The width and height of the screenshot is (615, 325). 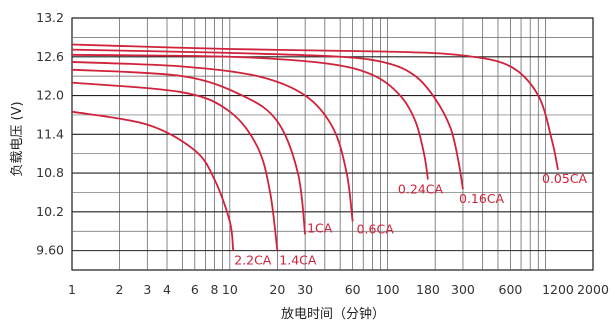 What do you see at coordinates (50, 250) in the screenshot?
I see `y-tick-label: 9.60` at bounding box center [50, 250].